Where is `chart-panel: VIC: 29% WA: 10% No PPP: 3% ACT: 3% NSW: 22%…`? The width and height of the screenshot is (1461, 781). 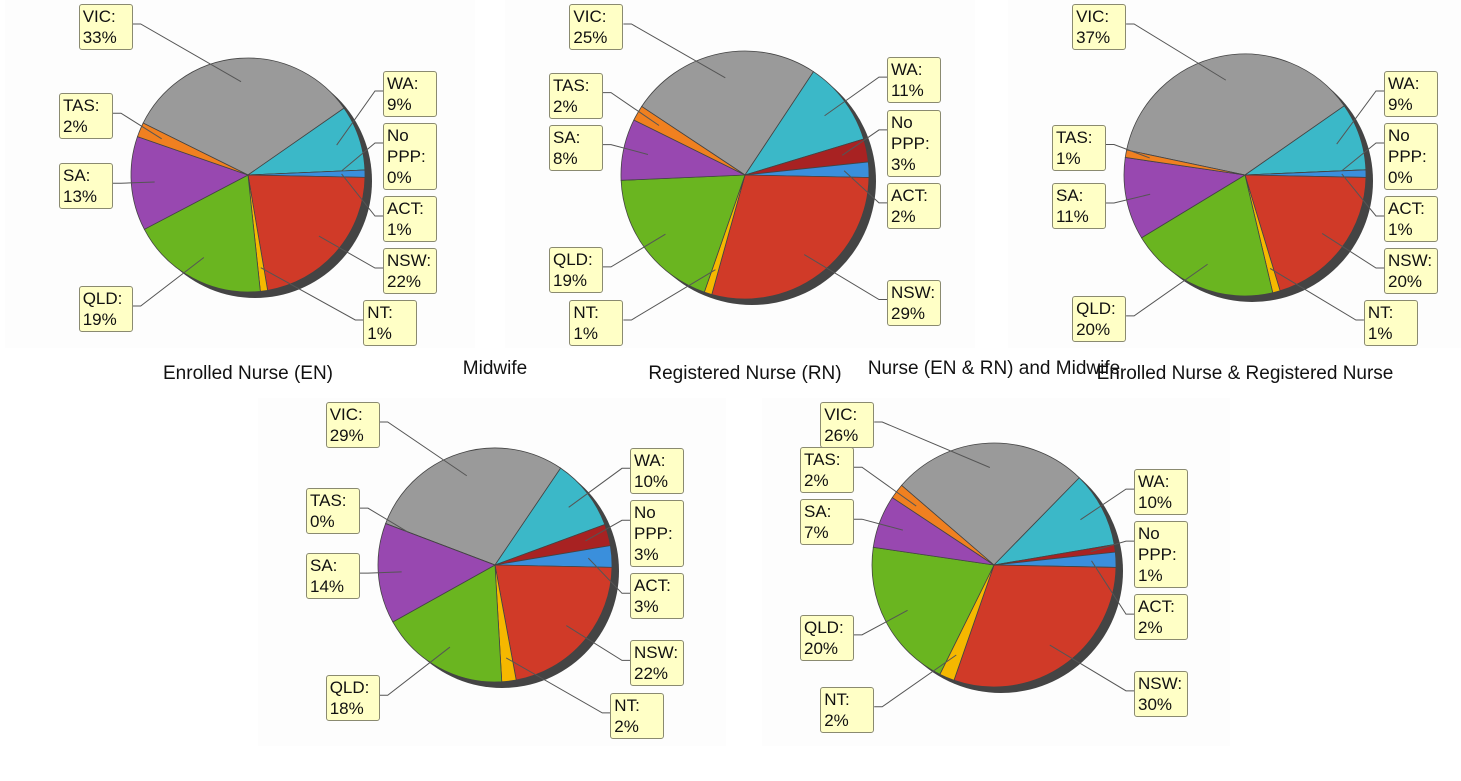 chart-panel: VIC: 29% WA: 10% No PPP: 3% ACT: 3% NSW: 22%… is located at coordinates (492, 572).